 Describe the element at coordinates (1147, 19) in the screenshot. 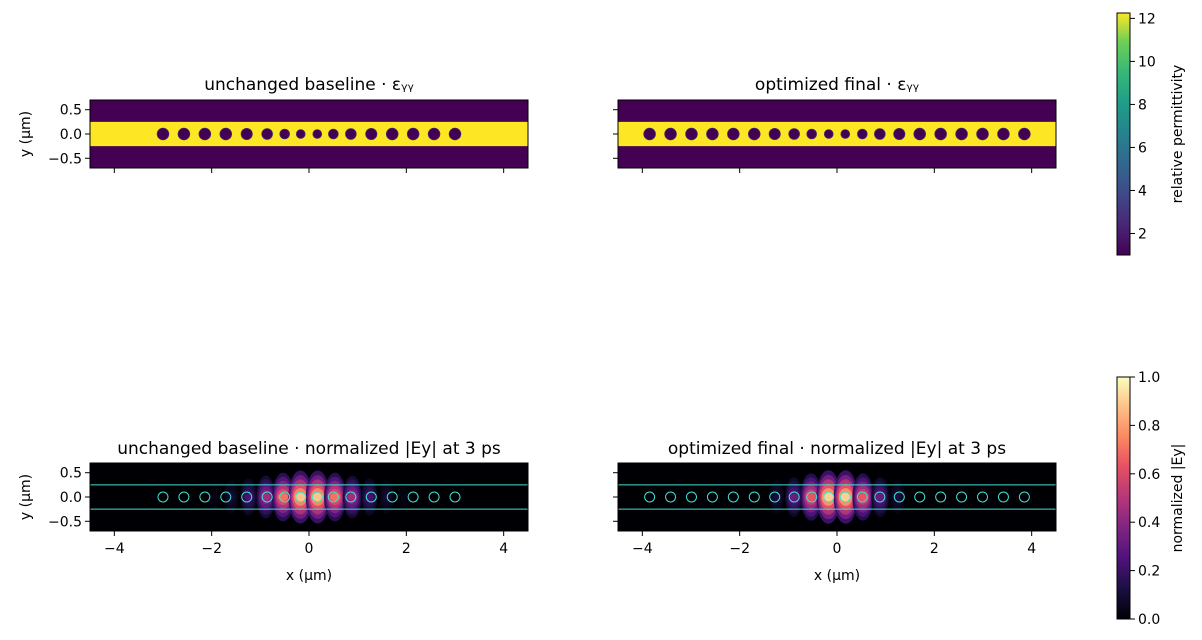

I see `colorbar-tick-label: 12` at that location.